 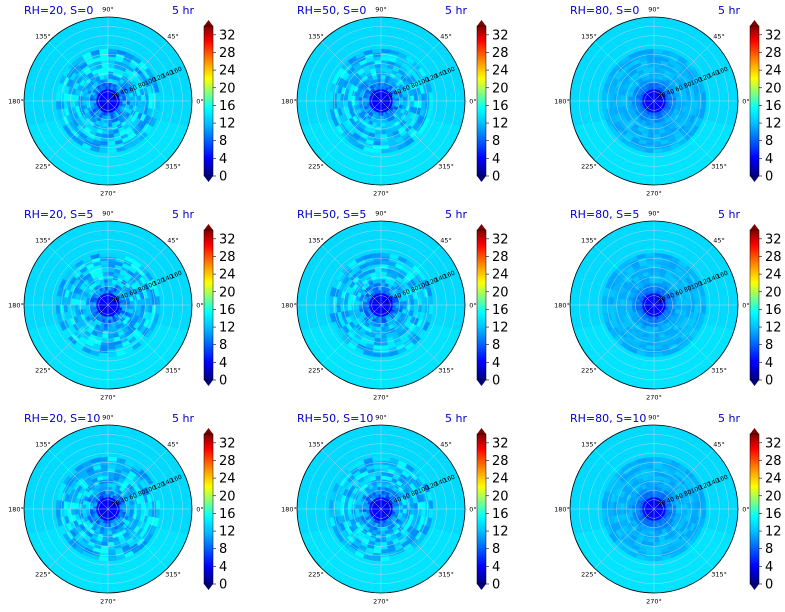 I want to click on panel-title: RH=80, S=5, so click(x=604, y=214).